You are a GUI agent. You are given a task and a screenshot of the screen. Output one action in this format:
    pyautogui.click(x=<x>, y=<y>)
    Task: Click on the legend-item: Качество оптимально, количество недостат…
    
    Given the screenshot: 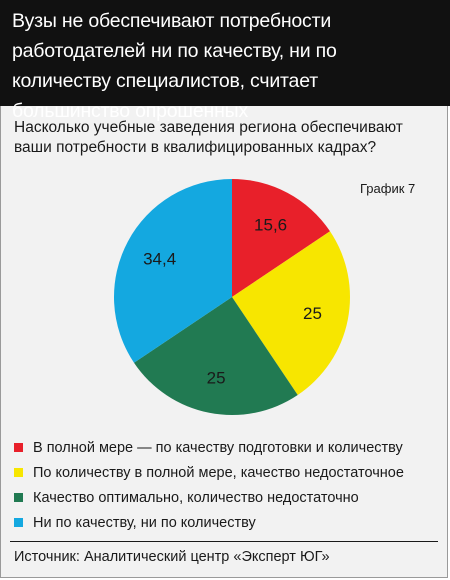 What is the action you would take?
    pyautogui.click(x=229, y=498)
    